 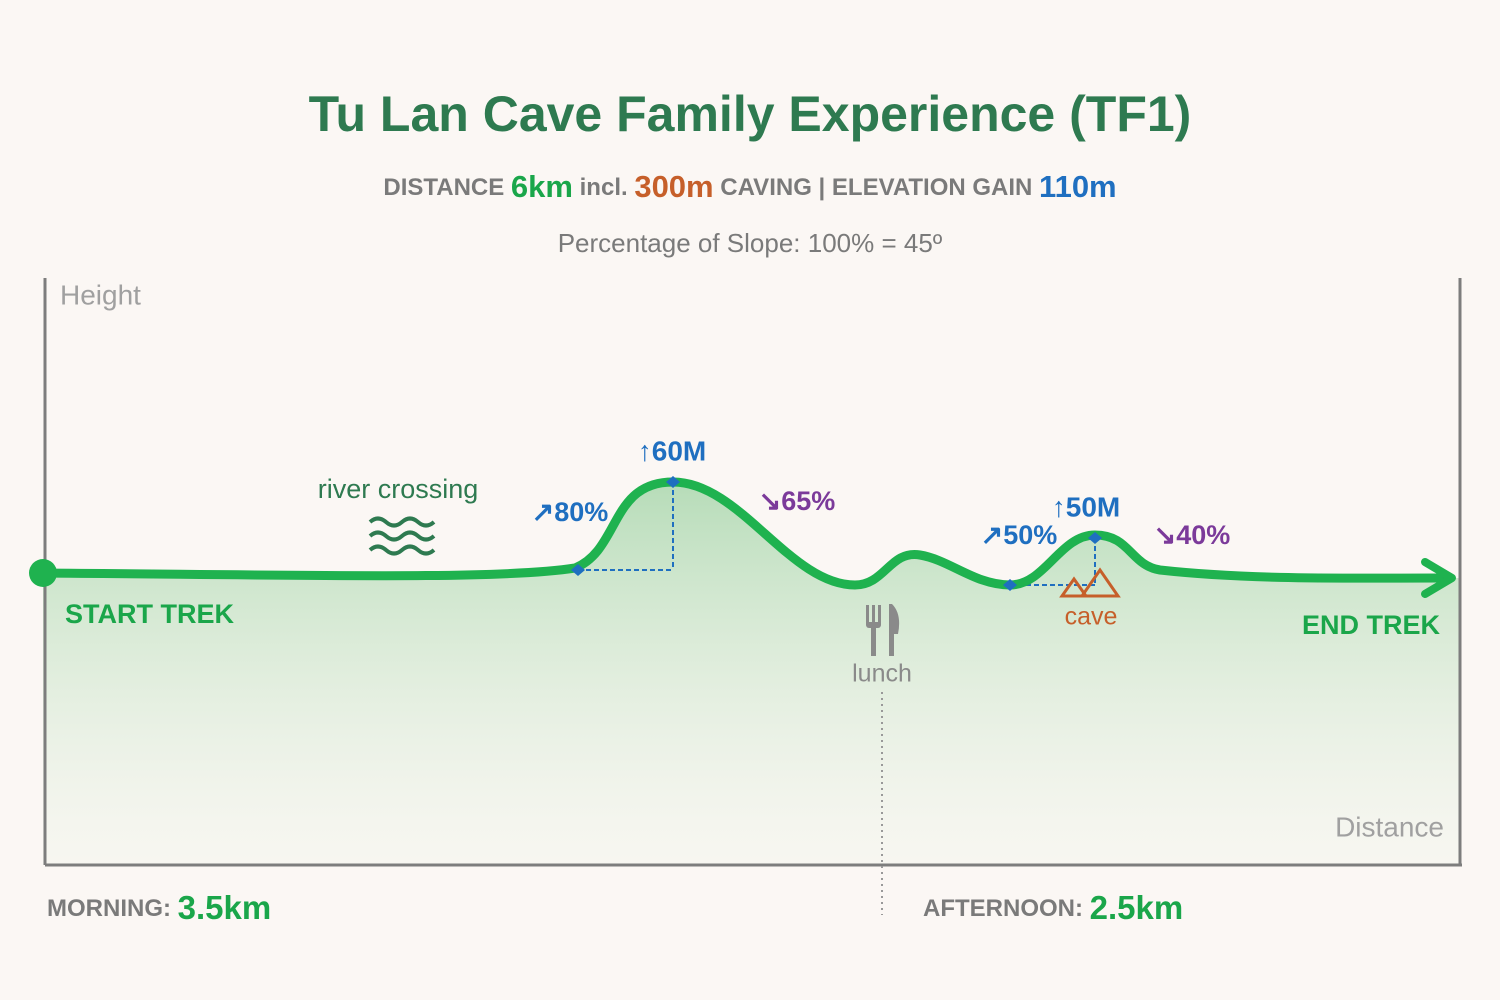 What do you see at coordinates (672, 450) in the screenshot?
I see `climb-label: ↑60M` at bounding box center [672, 450].